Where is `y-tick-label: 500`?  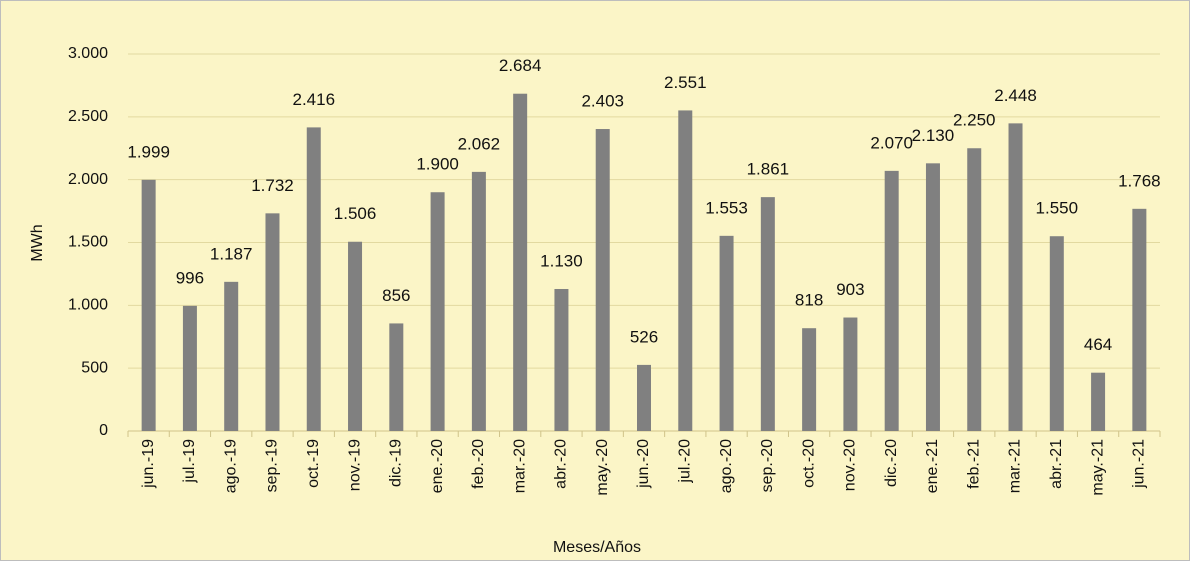
y-tick-label: 500 is located at coordinates (94, 367).